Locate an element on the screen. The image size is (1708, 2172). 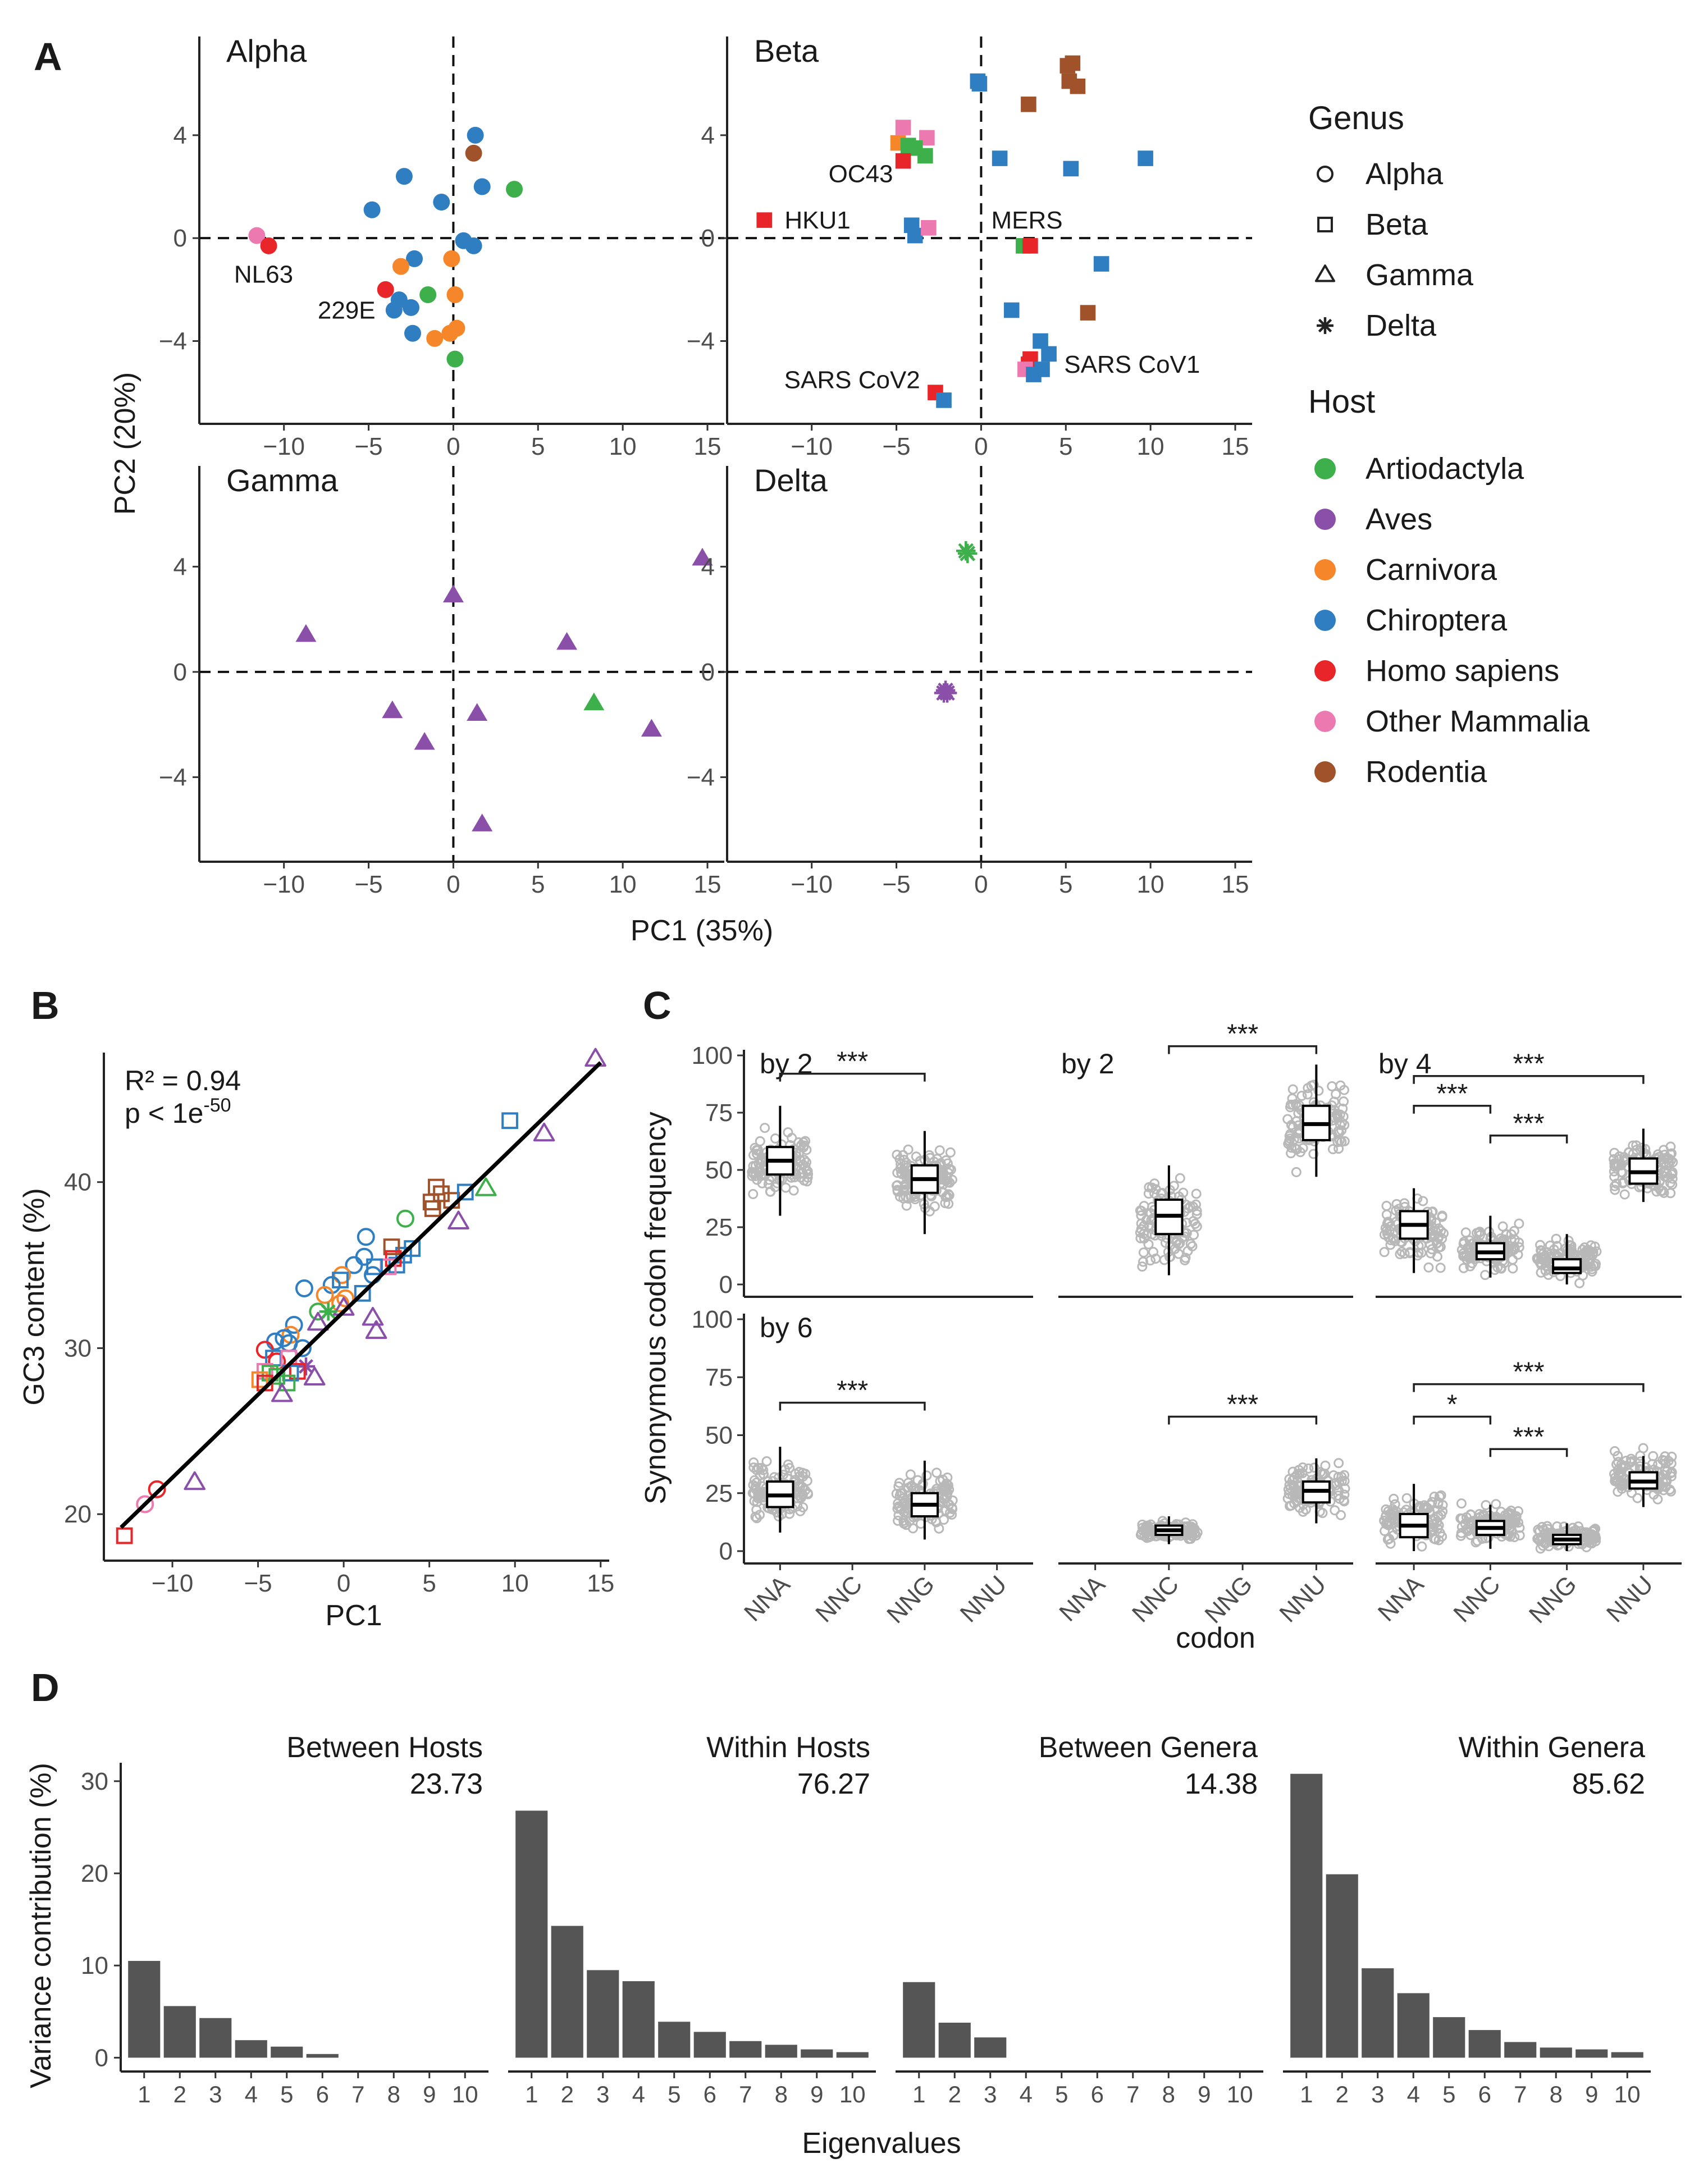
panel-C-xtick-label: NNA is located at coordinates (768, 1598).